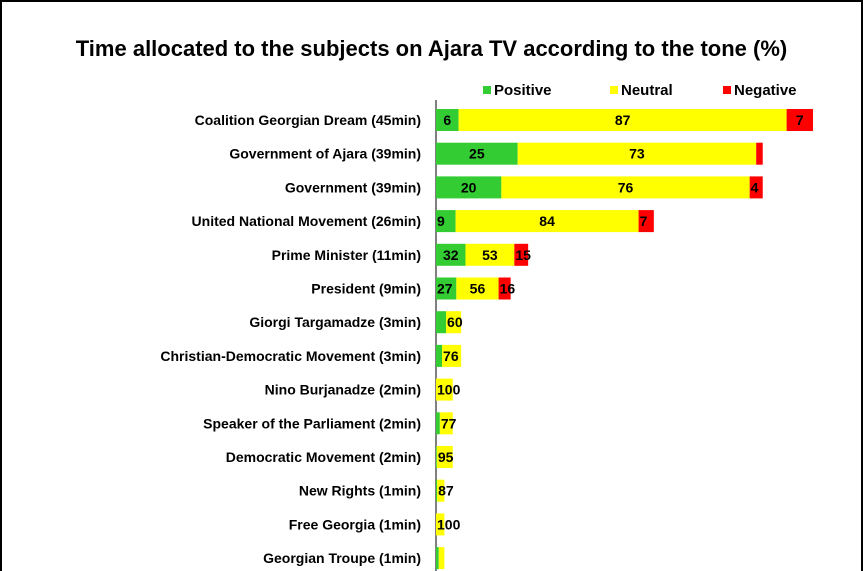 The width and height of the screenshot is (863, 571). I want to click on legend-item-negative: Negative, so click(760, 90).